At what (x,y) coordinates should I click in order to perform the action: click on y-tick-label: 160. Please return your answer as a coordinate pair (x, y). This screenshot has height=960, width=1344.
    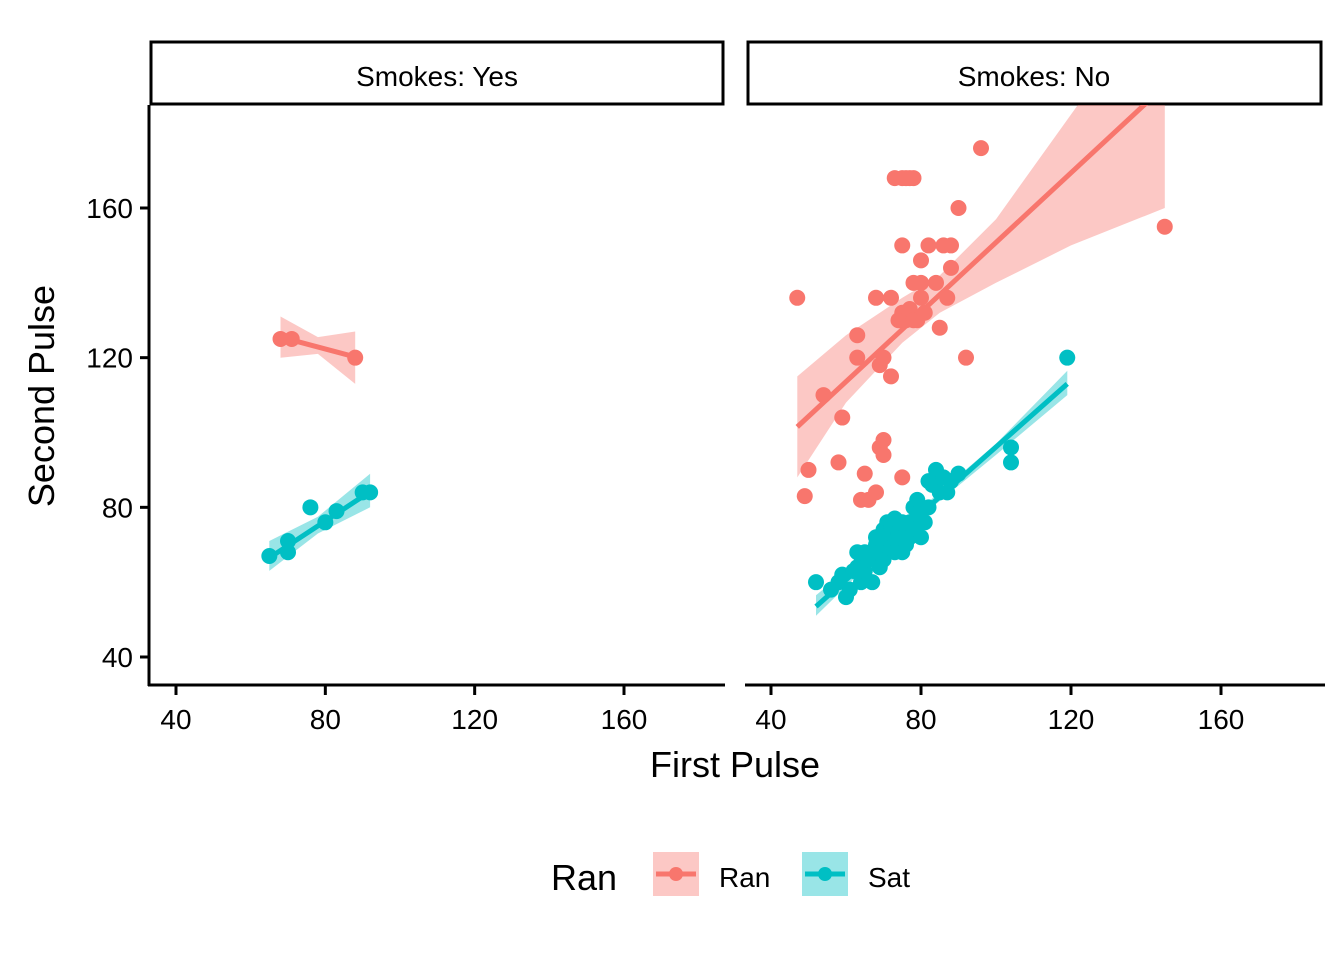
    Looking at the image, I should click on (109, 208).